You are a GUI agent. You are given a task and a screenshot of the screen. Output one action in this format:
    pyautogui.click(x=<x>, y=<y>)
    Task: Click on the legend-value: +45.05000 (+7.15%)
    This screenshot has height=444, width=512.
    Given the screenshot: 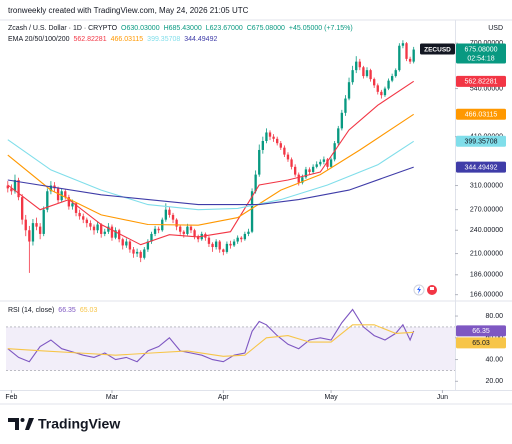 What is the action you would take?
    pyautogui.click(x=321, y=28)
    